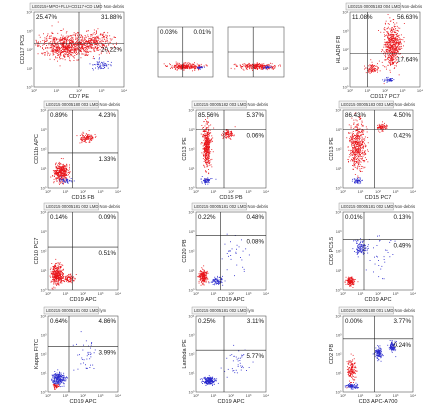 The width and height of the screenshot is (441, 412). What do you see at coordinates (249, 191) in the screenshot?
I see `x-tick-label: 10³` at bounding box center [249, 191].